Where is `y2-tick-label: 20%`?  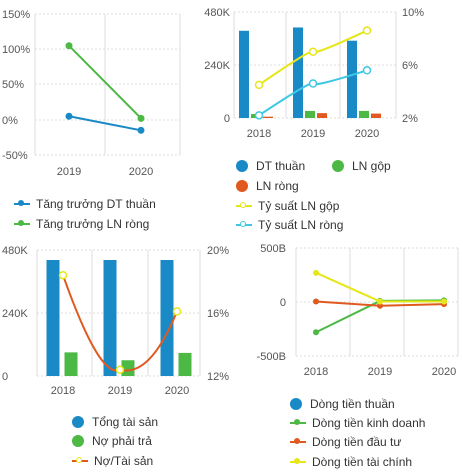 y2-tick-label: 20% is located at coordinates (218, 251).